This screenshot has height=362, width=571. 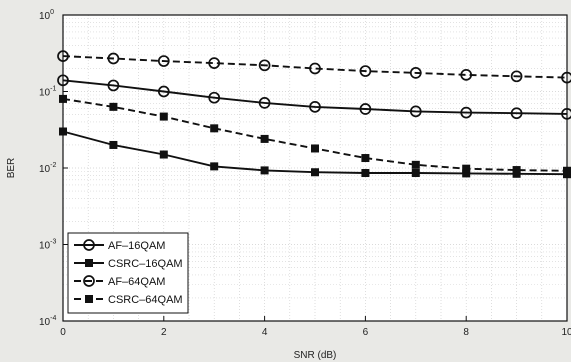 What do you see at coordinates (315, 355) in the screenshot?
I see `x-axis-label: SNR (dB)` at bounding box center [315, 355].